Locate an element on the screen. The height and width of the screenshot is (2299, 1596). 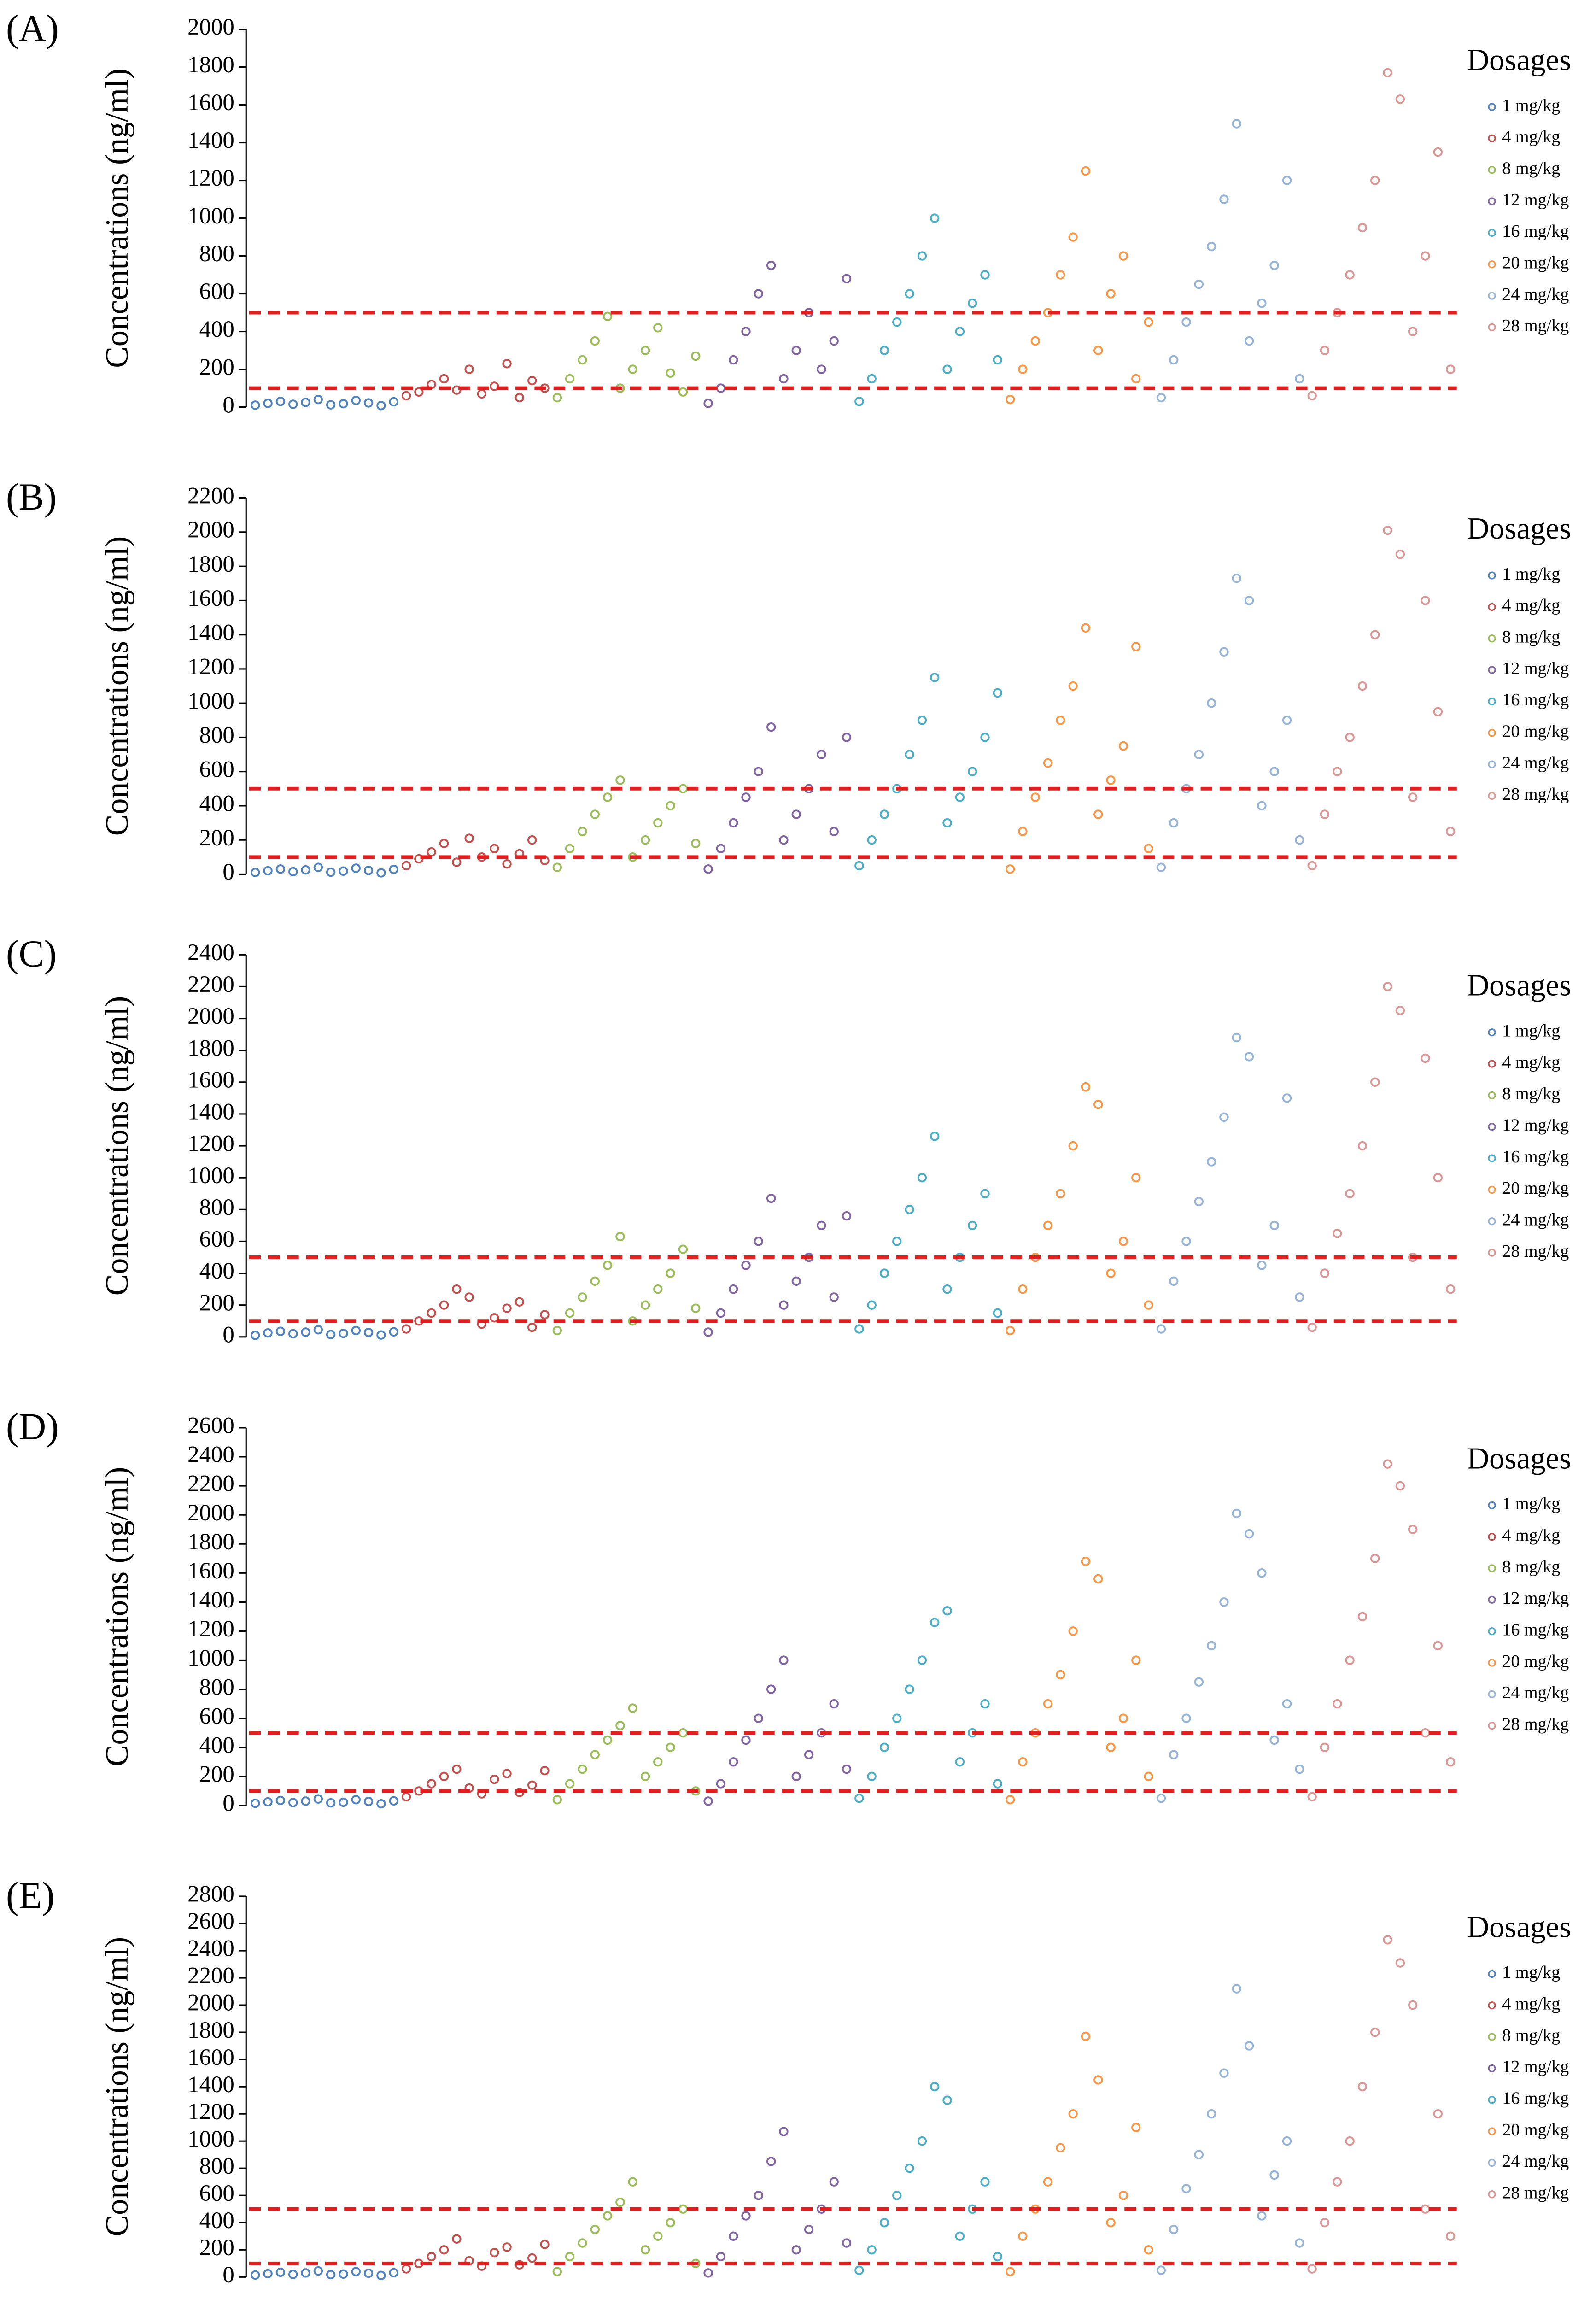
y-tick-label: 2000 is located at coordinates (211, 530).